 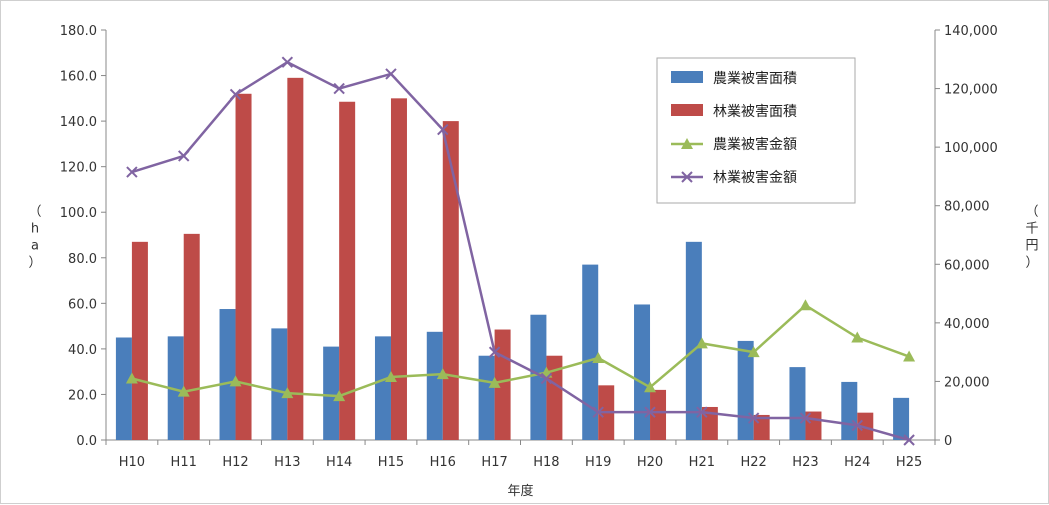 I want to click on left-tick-label: 140.0, so click(x=78, y=122).